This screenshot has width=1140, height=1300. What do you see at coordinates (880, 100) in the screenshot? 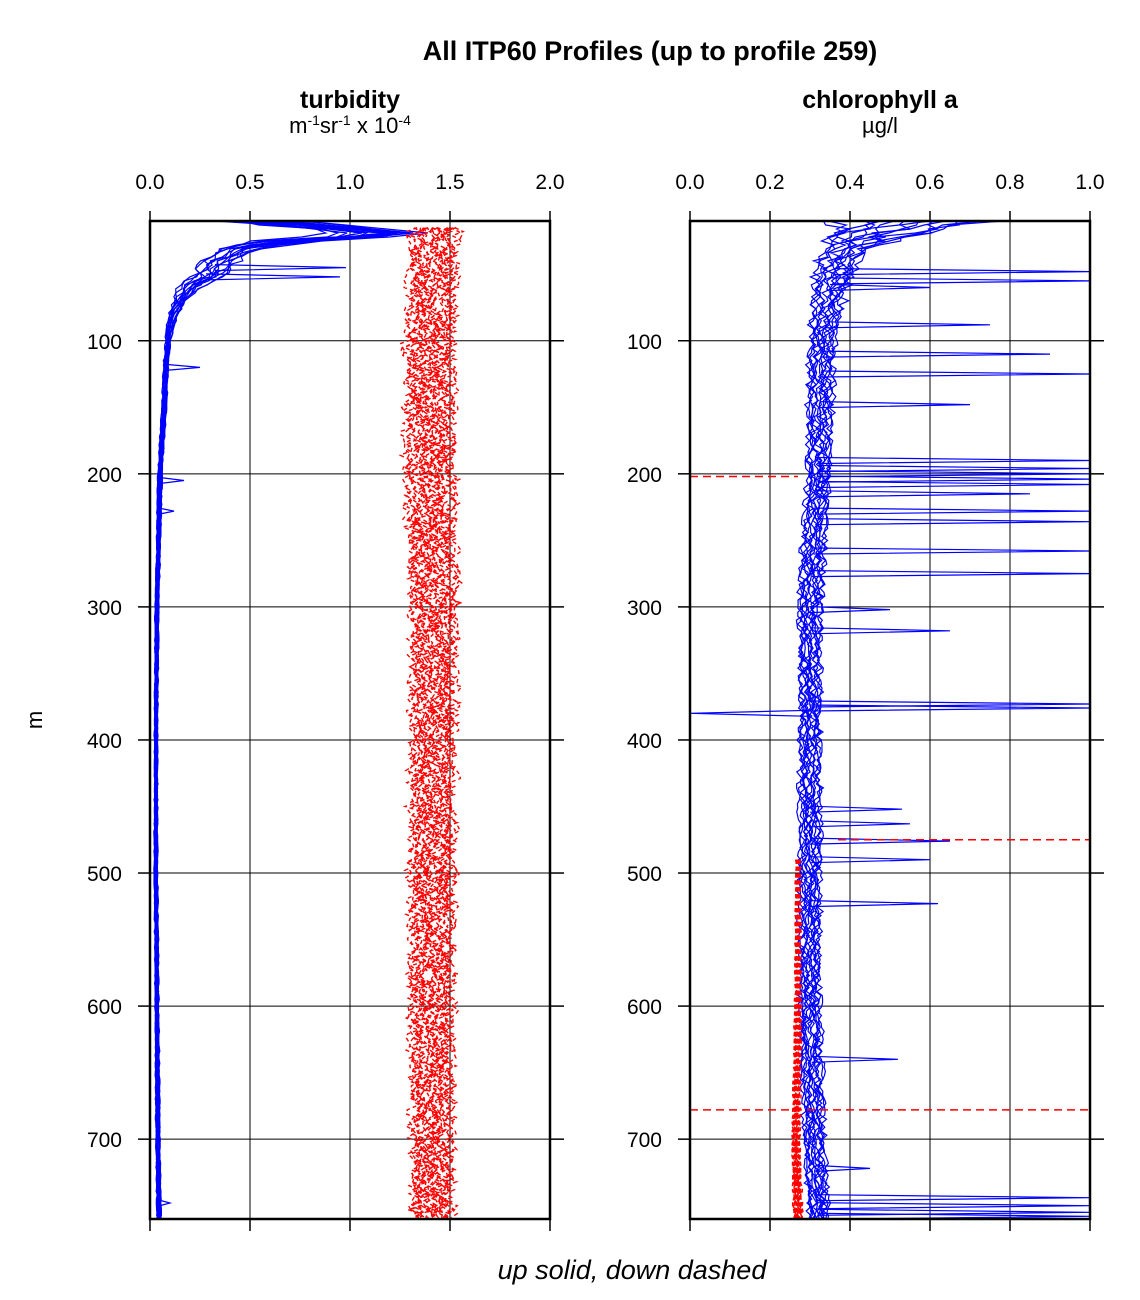
I see `panel-title-chlorophyll: chlorophyll a` at bounding box center [880, 100].